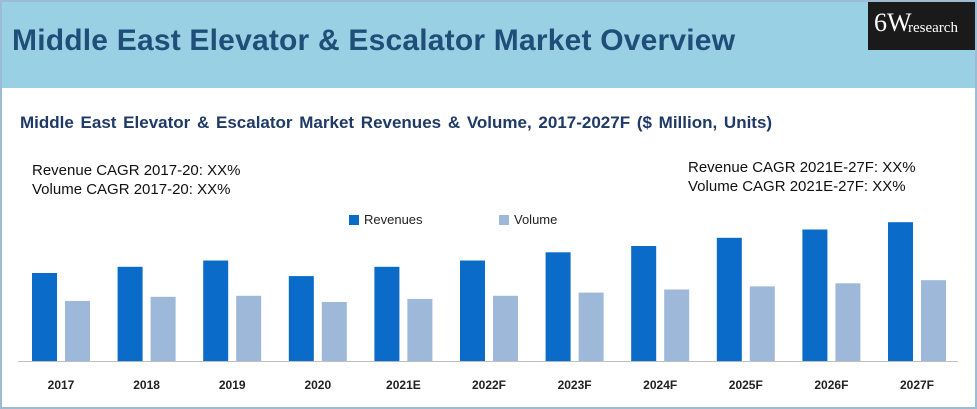 The image size is (977, 409). I want to click on x-tick-label: 2019, so click(232, 385).